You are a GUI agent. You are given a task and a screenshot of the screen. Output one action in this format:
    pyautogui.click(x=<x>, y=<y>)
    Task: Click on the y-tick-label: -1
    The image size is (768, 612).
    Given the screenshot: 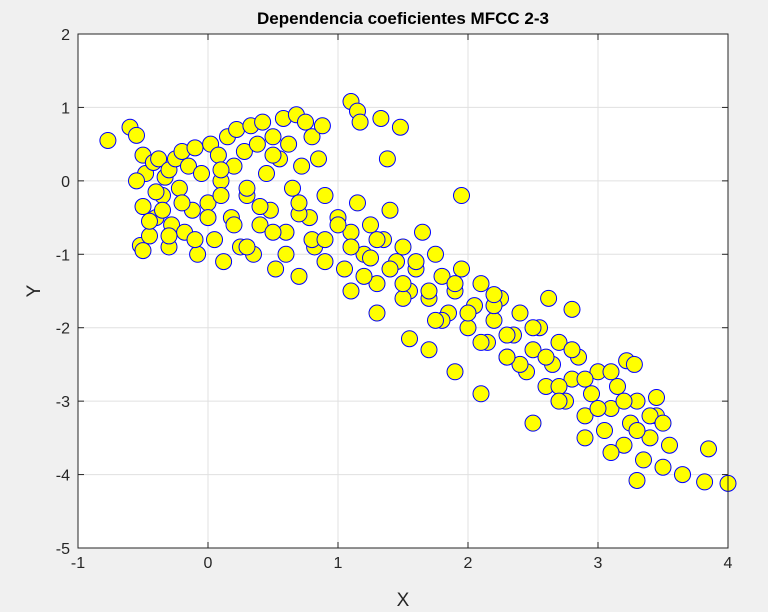 What is the action you would take?
    pyautogui.click(x=63, y=255)
    